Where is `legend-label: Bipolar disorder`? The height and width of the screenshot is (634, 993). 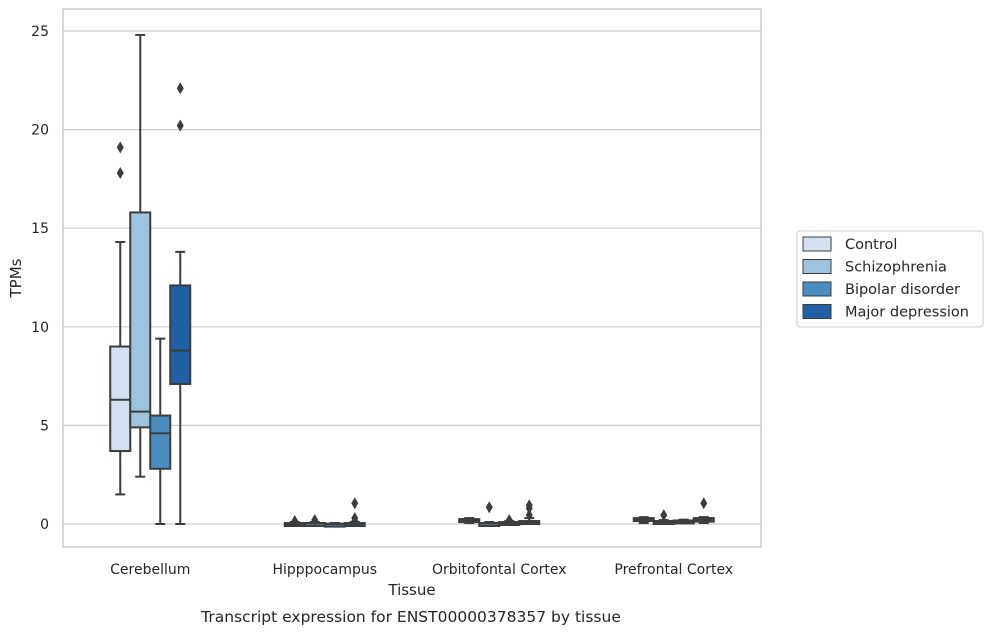
legend-label: Bipolar disorder is located at coordinates (902, 290).